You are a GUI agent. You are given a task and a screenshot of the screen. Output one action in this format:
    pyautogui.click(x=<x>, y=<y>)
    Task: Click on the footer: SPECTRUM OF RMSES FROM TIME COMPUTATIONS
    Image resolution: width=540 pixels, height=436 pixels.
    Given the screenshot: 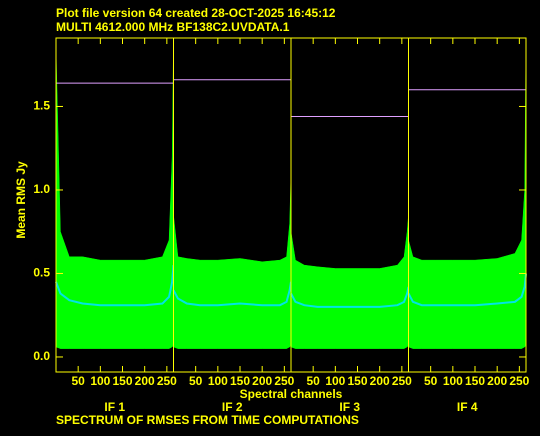 What is the action you would take?
    pyautogui.click(x=207, y=420)
    